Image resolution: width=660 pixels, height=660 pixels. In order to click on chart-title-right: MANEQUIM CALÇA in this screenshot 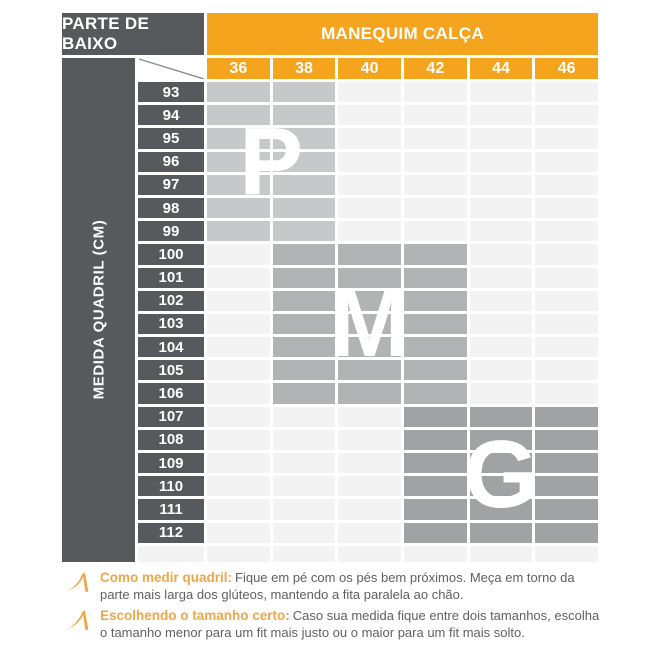, I will do `click(402, 34)`.